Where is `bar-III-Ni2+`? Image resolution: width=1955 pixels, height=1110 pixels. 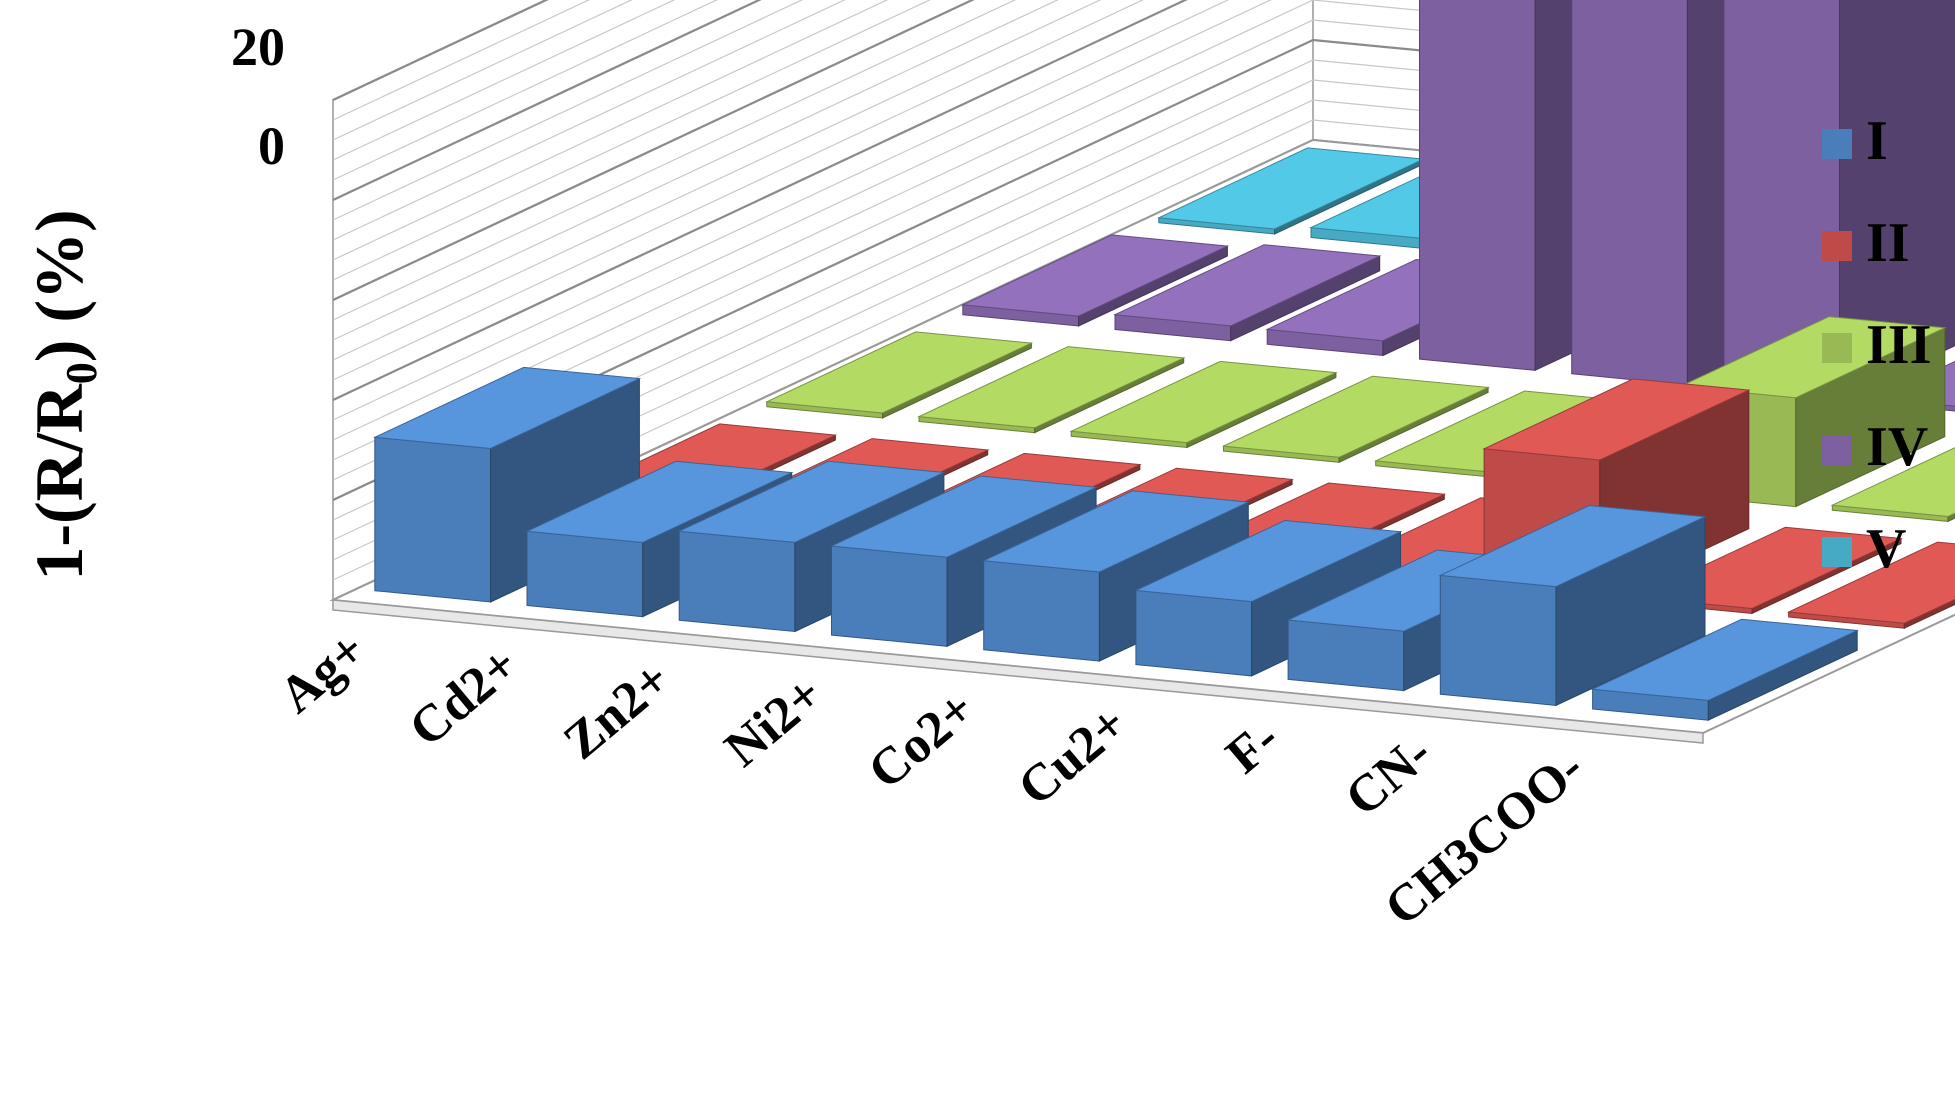 bar-III-Ni2+ is located at coordinates (1355, 419).